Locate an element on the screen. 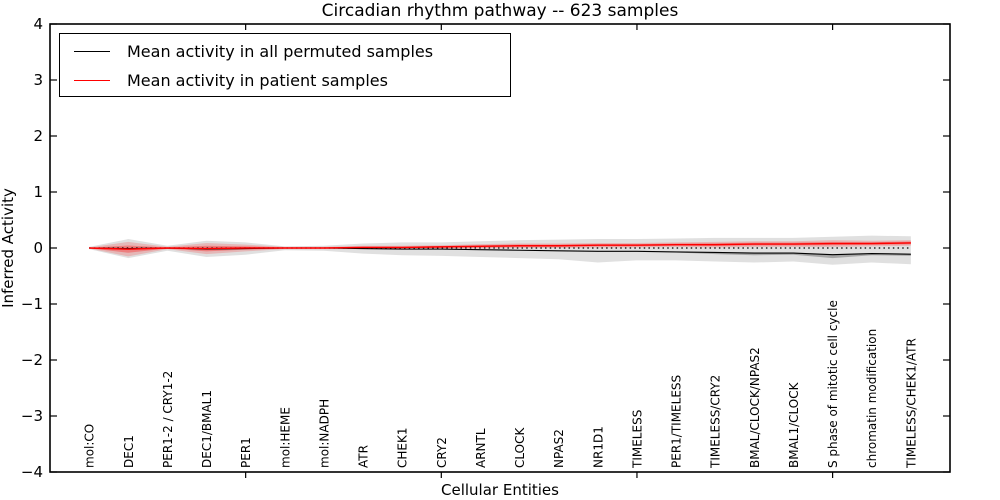  x-category-label: ATR is located at coordinates (364, 456).